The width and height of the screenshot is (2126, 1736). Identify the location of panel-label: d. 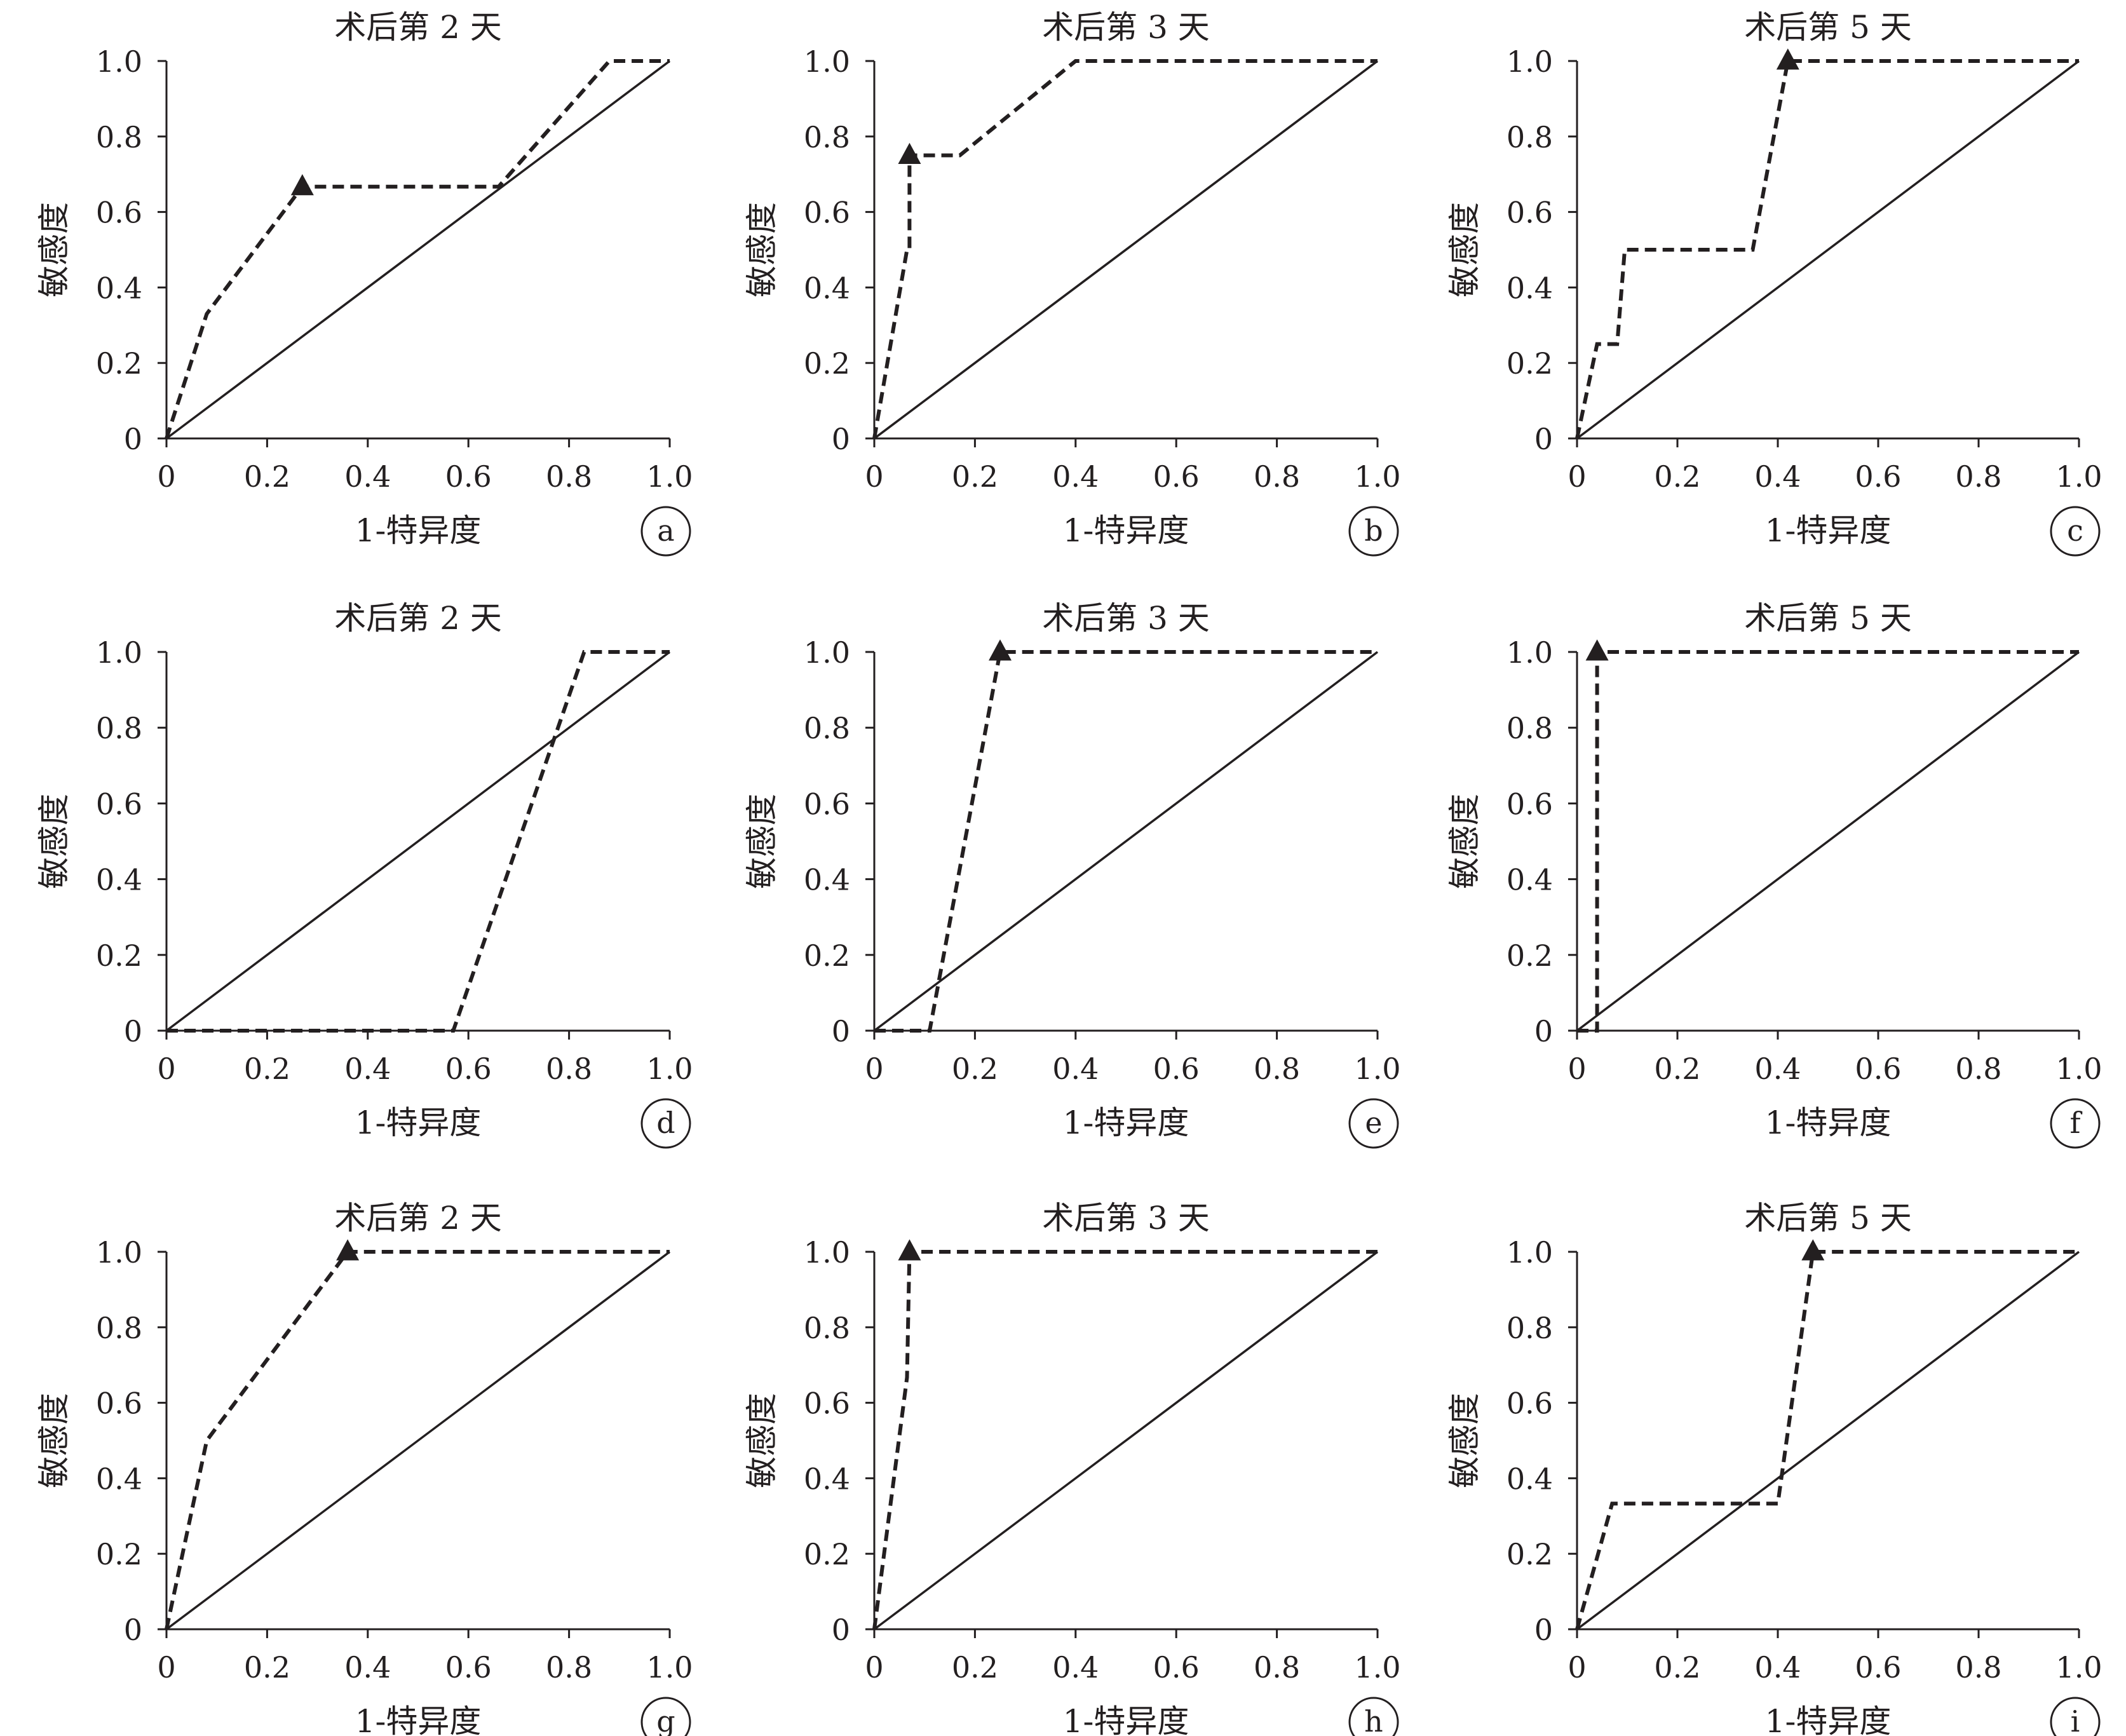
(665, 1123).